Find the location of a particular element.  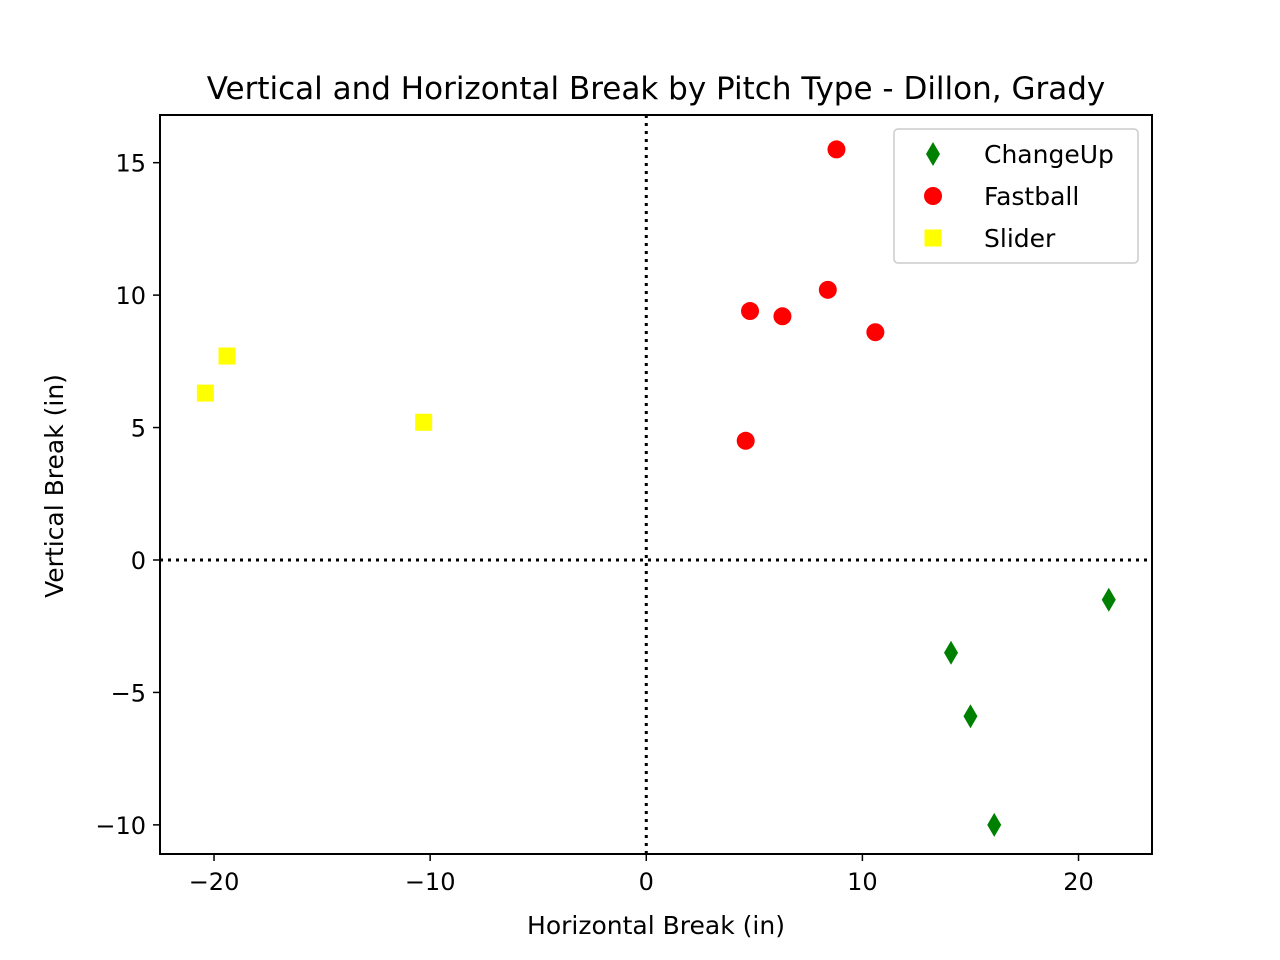

y-tick-label: 5 is located at coordinates (138, 429).